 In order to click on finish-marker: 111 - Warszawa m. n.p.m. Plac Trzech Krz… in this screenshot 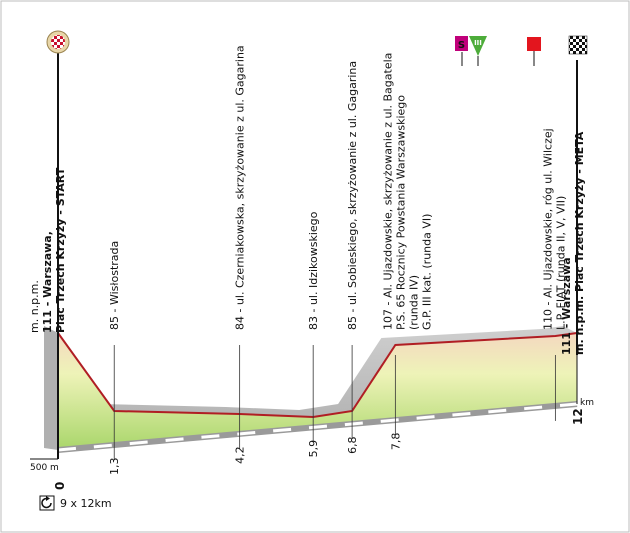, I will do `click(574, 195)`.